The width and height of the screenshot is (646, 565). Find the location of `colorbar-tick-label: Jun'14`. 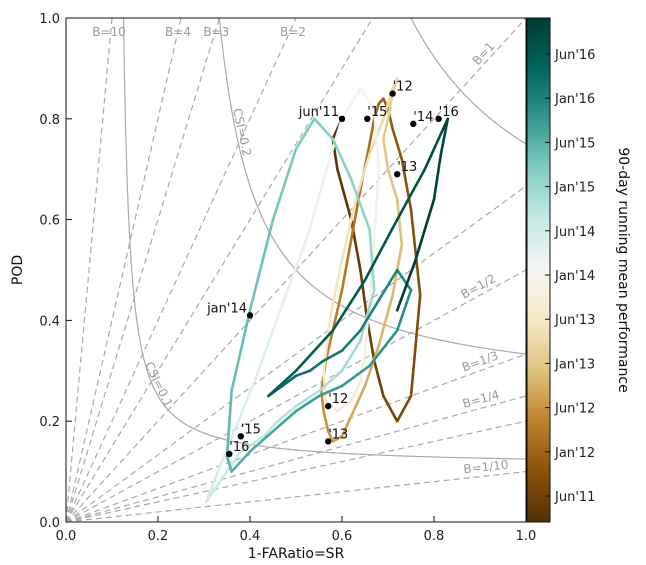

colorbar-tick-label: Jun'14 is located at coordinates (574, 232).